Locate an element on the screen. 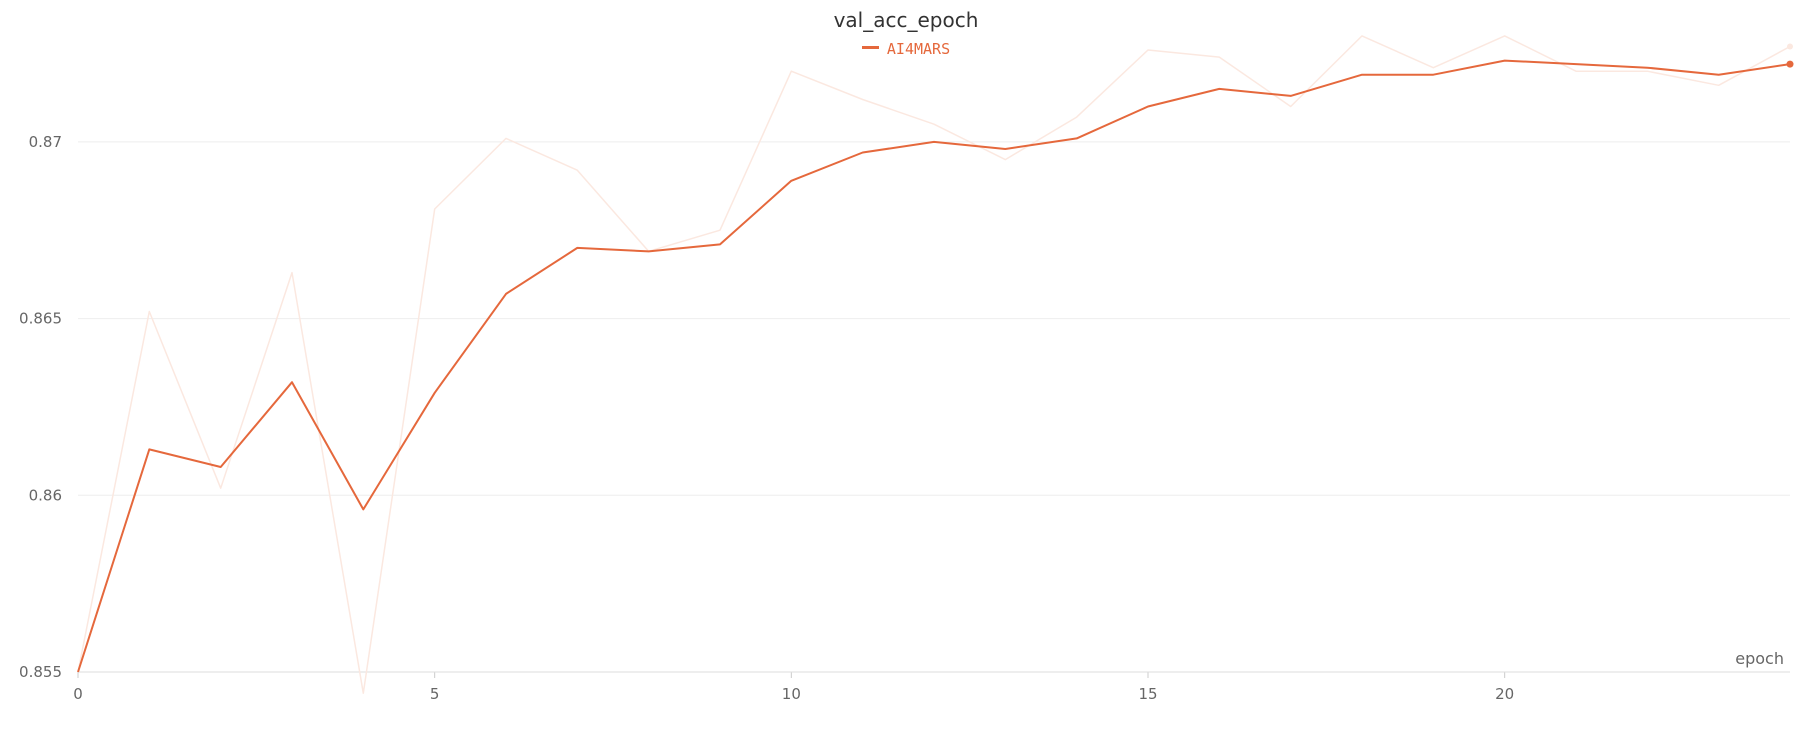 This screenshot has height=732, width=1812. y-tick-label: 0.865 is located at coordinates (40, 319).